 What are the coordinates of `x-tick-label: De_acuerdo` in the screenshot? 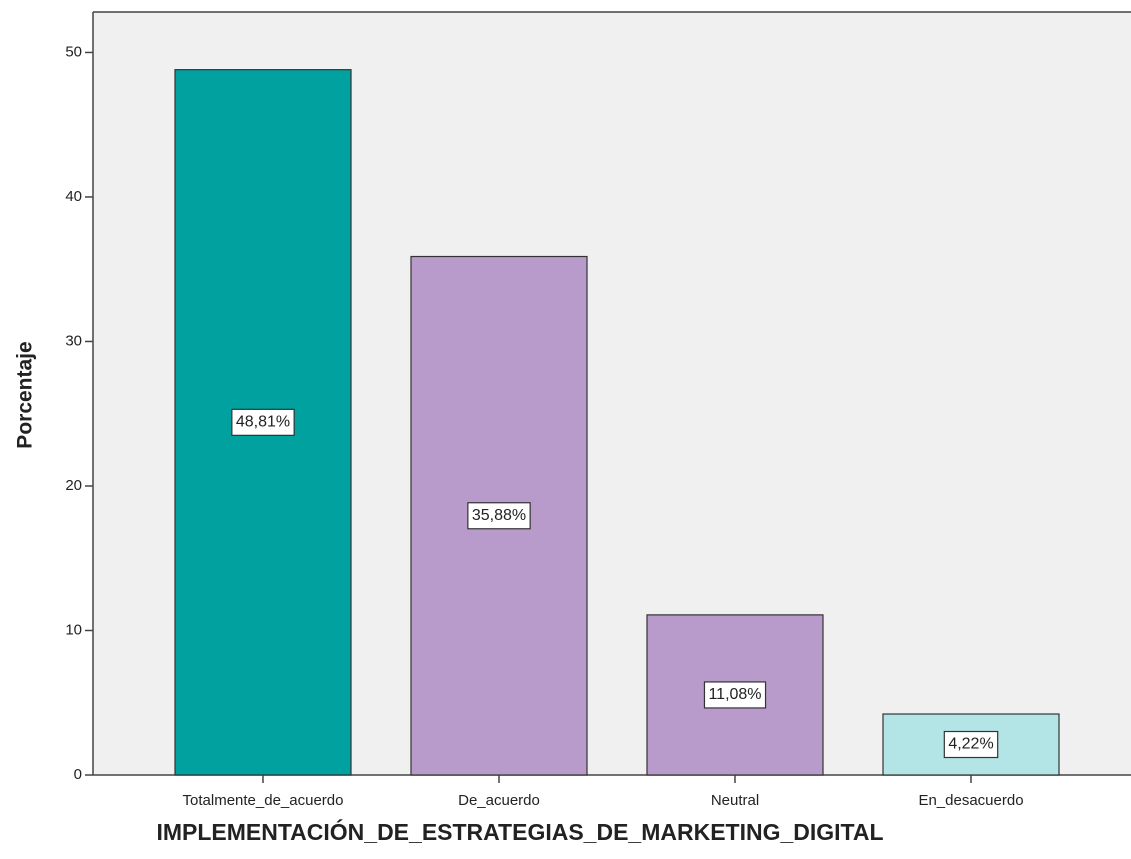 It's located at (499, 800).